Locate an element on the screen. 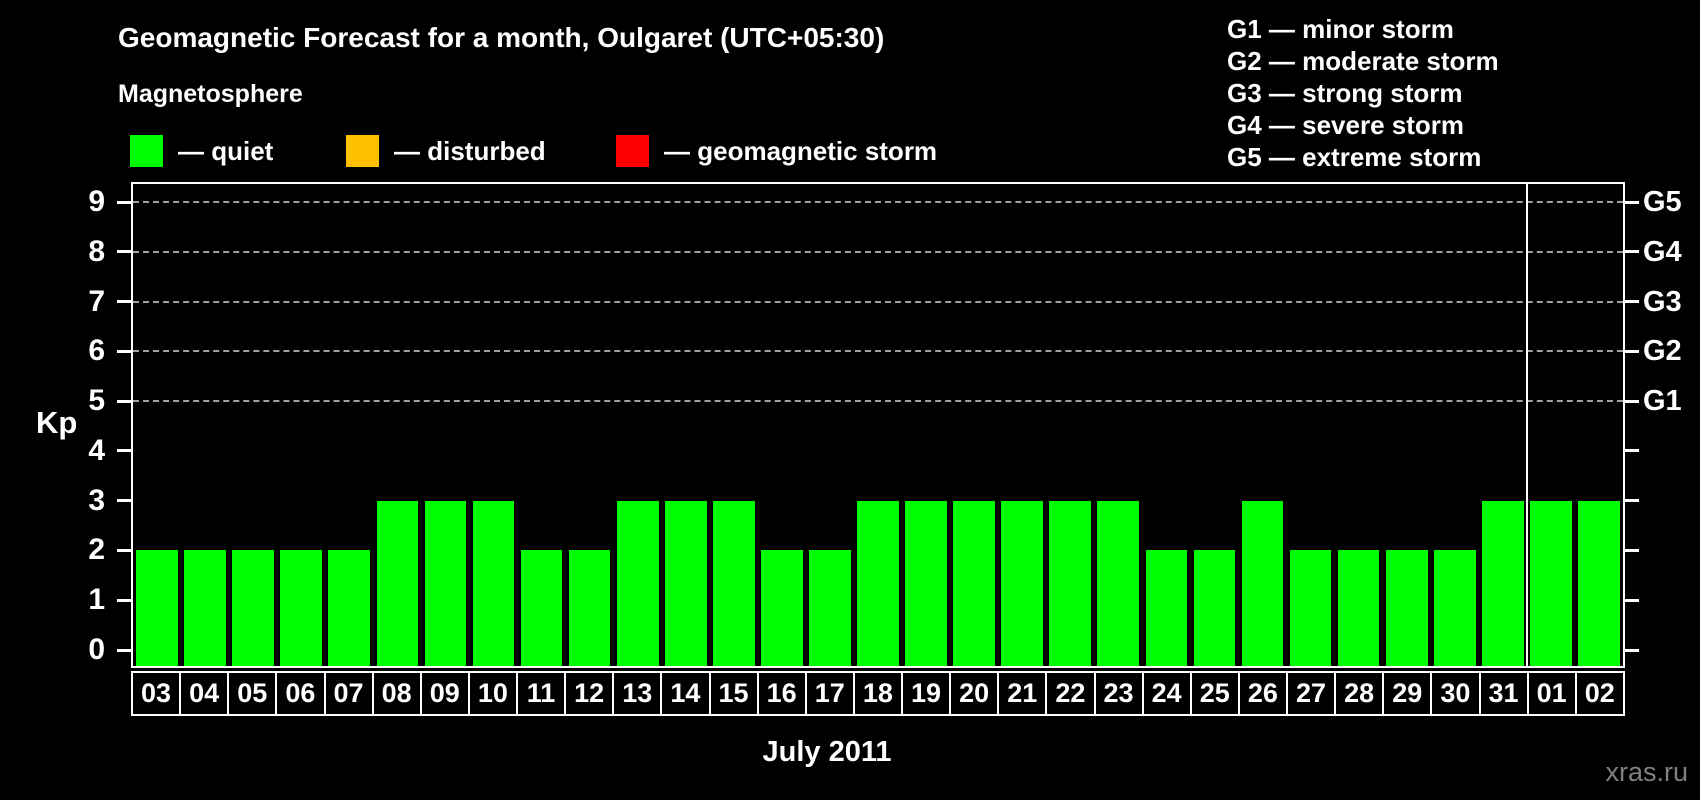  day-cell-12: 12 is located at coordinates (590, 693).